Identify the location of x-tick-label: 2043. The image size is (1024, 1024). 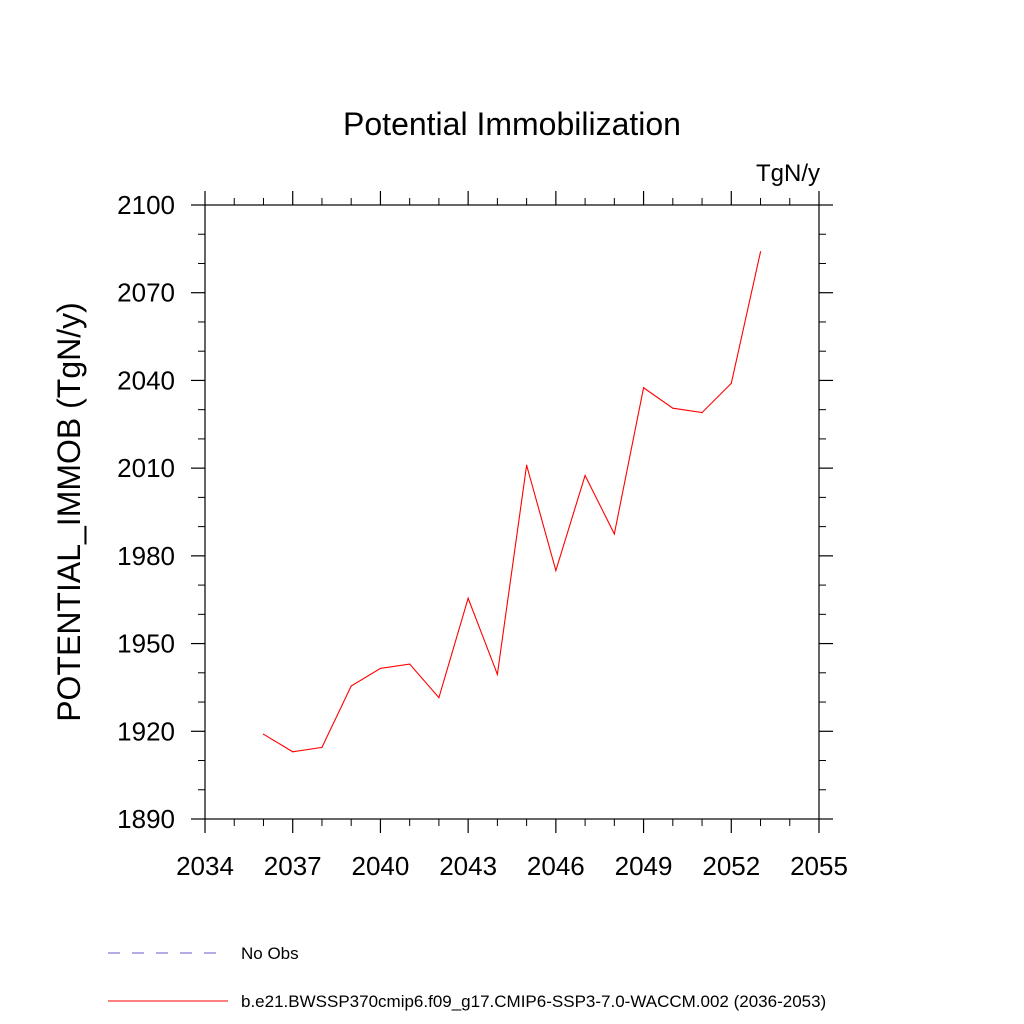
(468, 866).